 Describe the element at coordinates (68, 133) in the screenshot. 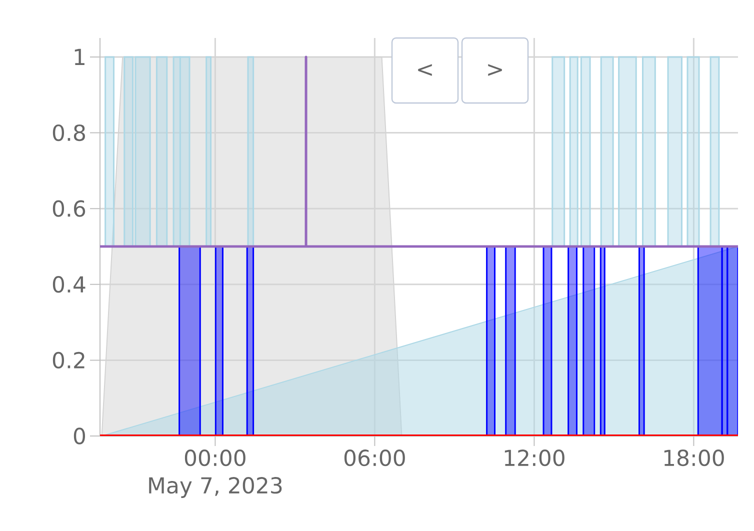

I see `y-tick-label: 0.8` at that location.